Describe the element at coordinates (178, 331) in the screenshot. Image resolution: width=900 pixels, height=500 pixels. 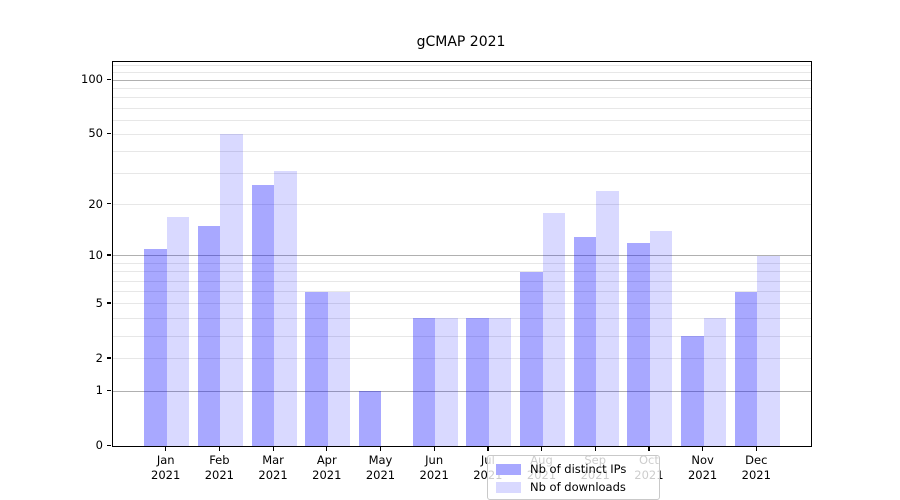
I see `bar-downloads-jan` at that location.